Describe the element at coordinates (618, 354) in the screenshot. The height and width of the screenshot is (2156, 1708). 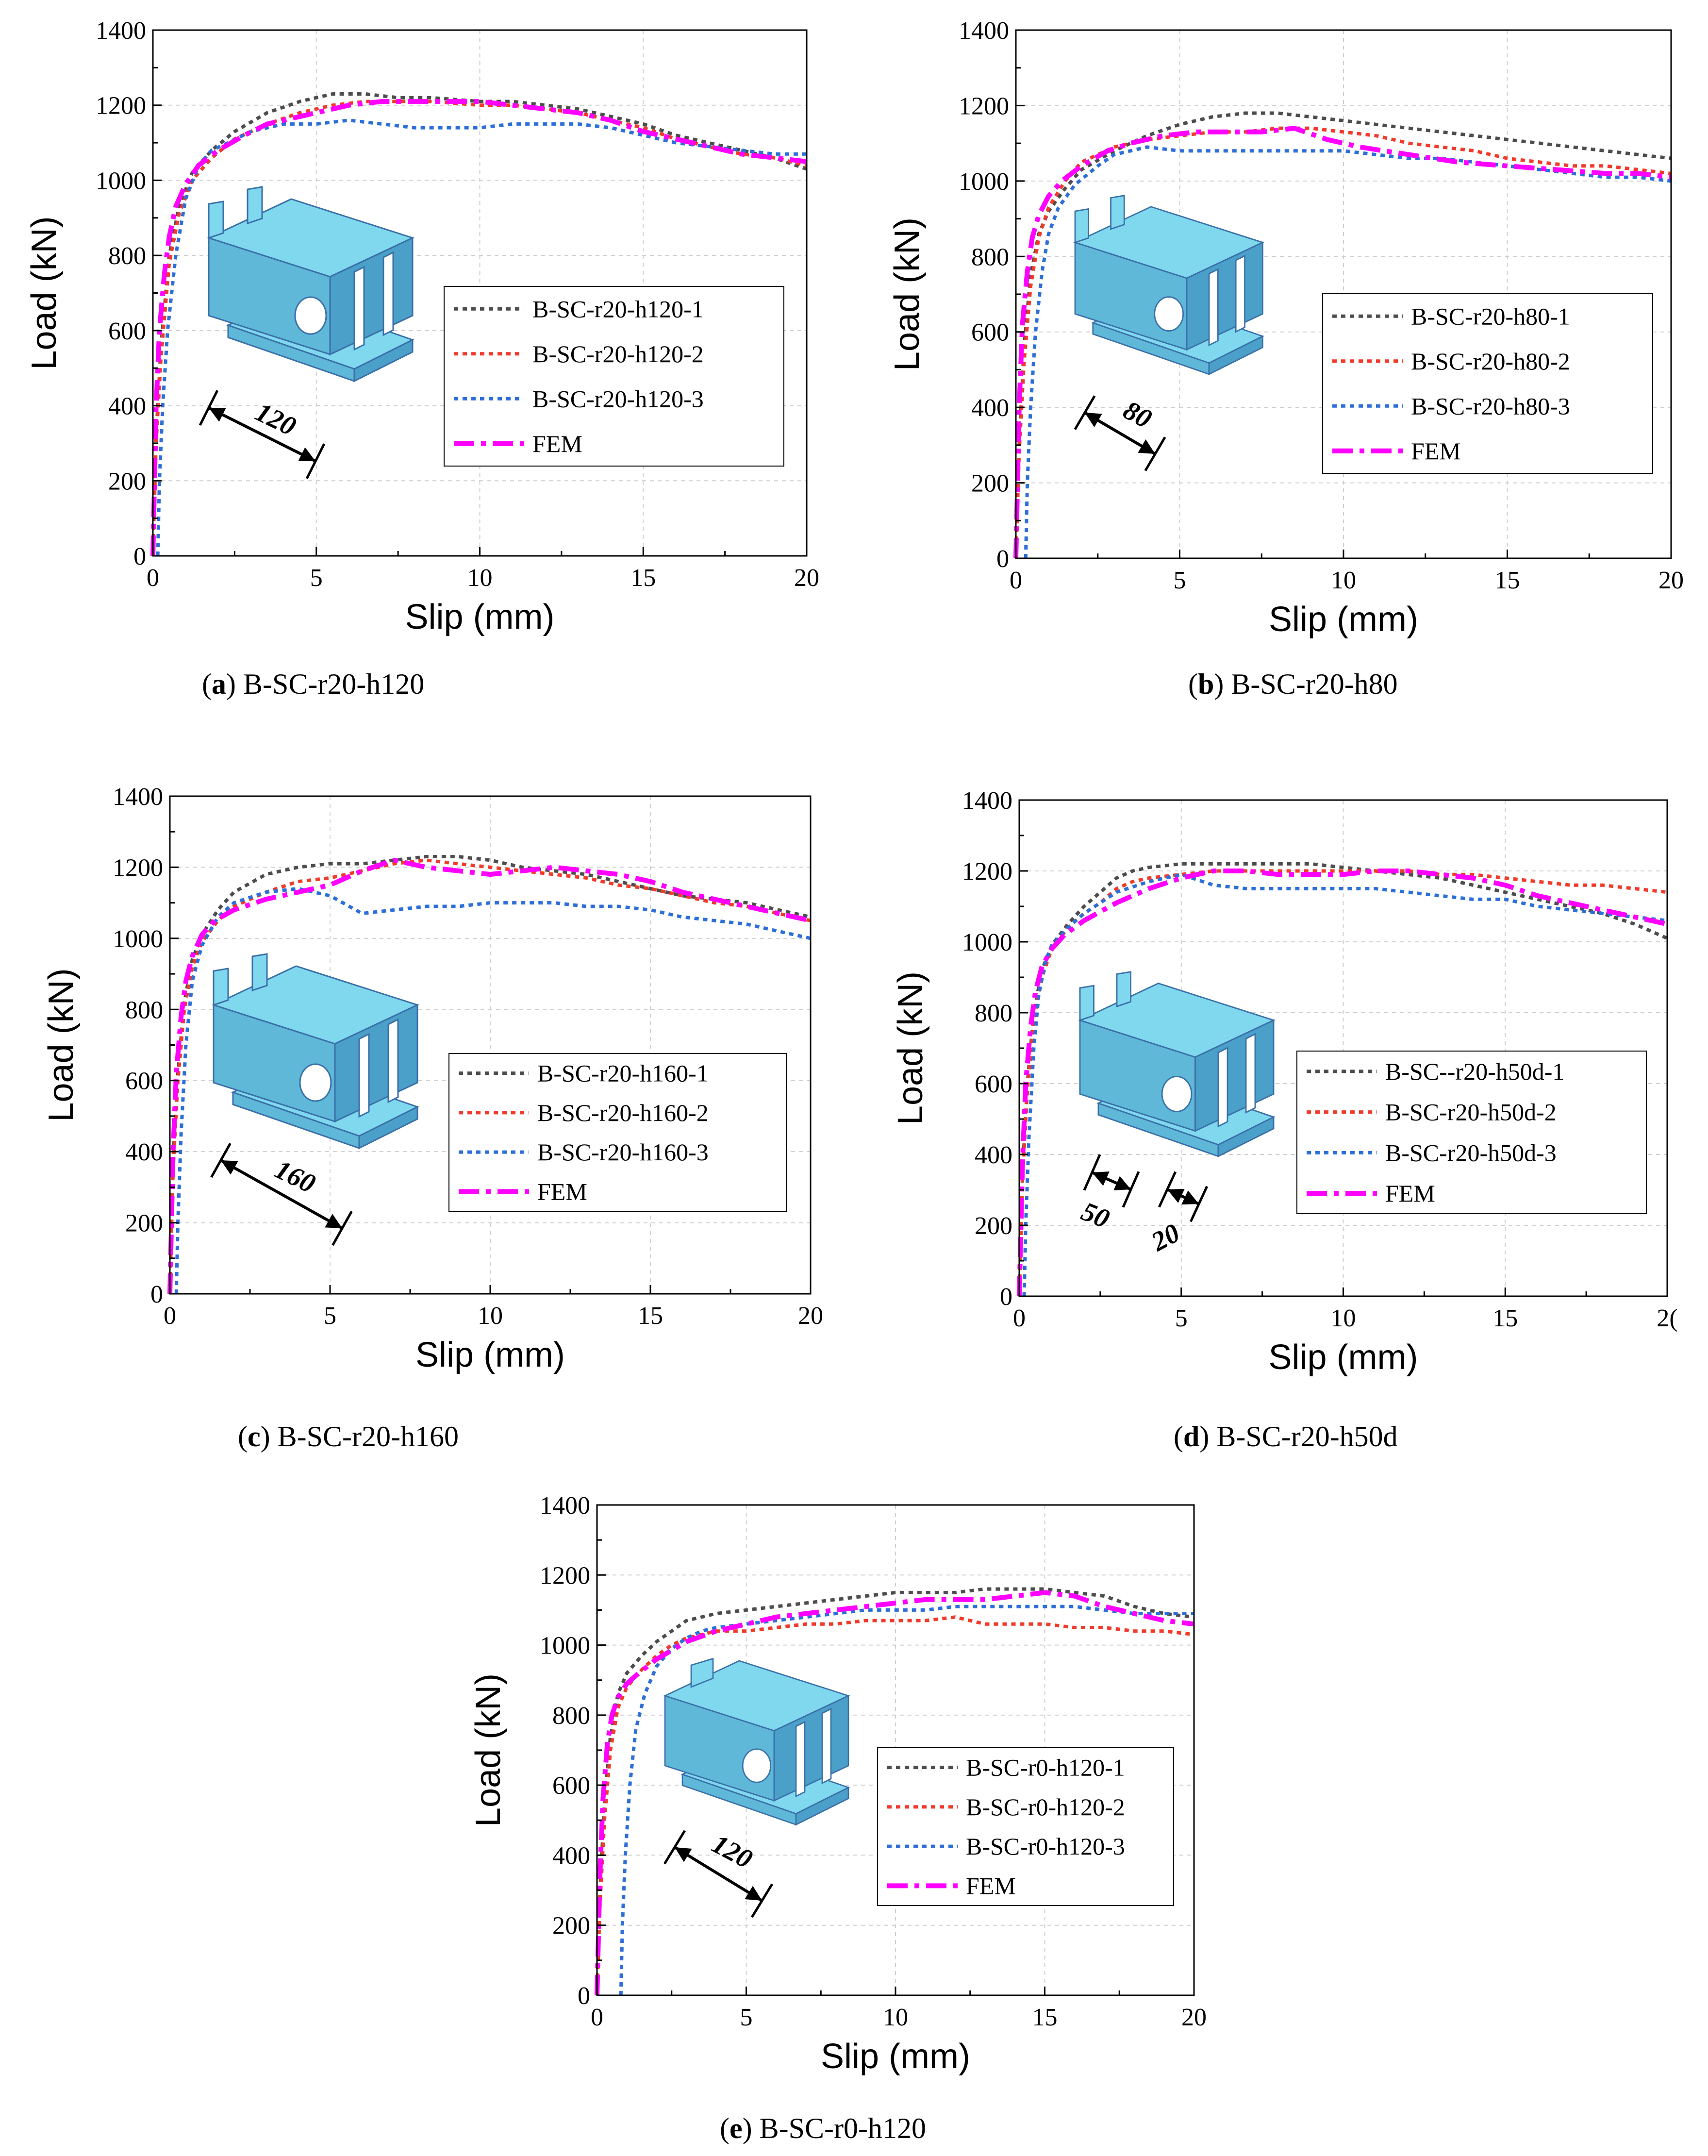
I see `legend-label: B-SC-r20-h120-2` at that location.